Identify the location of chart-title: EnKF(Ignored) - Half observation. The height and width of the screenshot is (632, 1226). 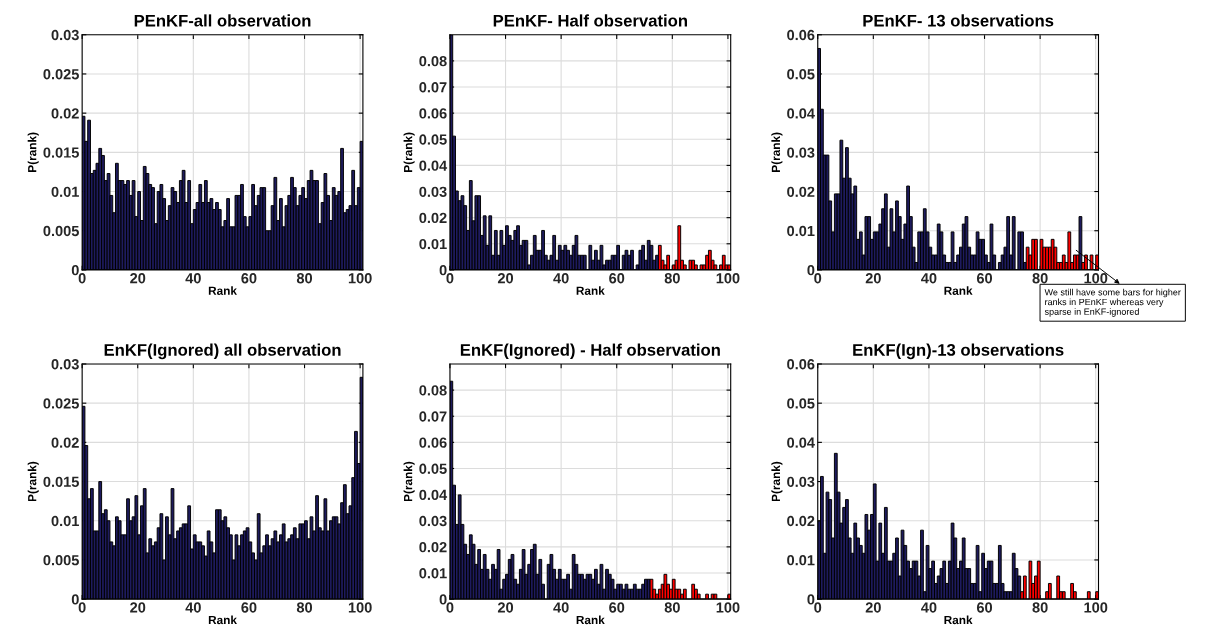
(590, 351).